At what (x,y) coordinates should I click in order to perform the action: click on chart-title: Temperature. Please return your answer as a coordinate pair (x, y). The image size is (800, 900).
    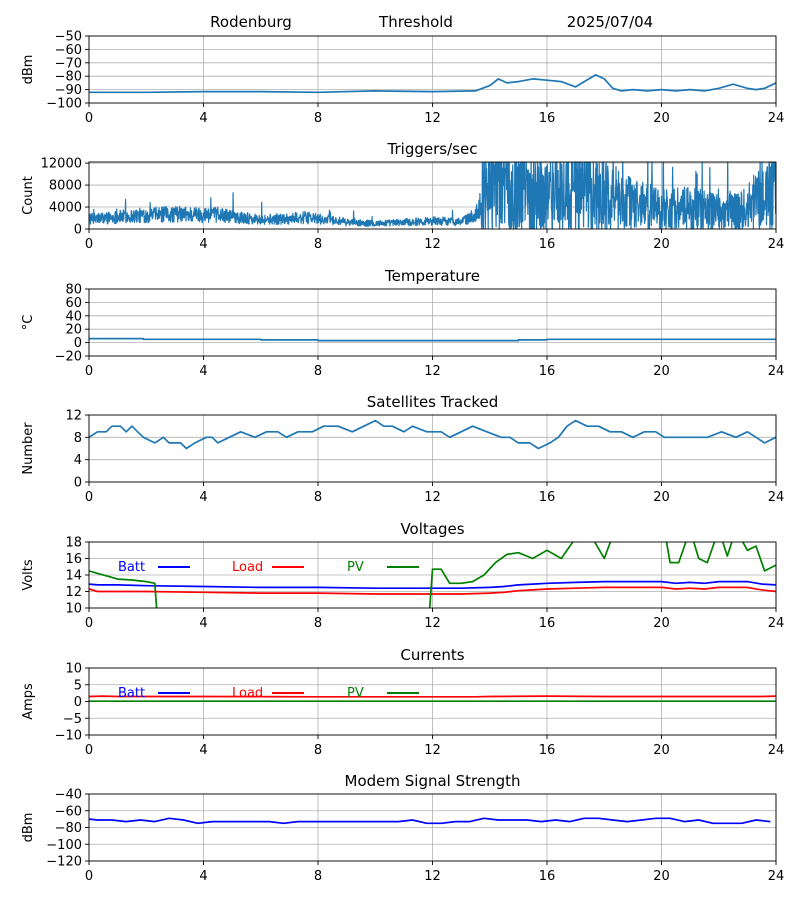
    Looking at the image, I should click on (432, 276).